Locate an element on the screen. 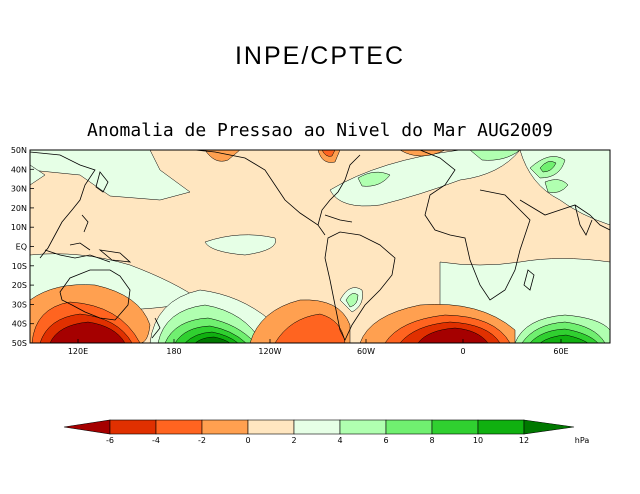 This screenshot has height=494, width=640. lon-label: 120W is located at coordinates (269, 351).